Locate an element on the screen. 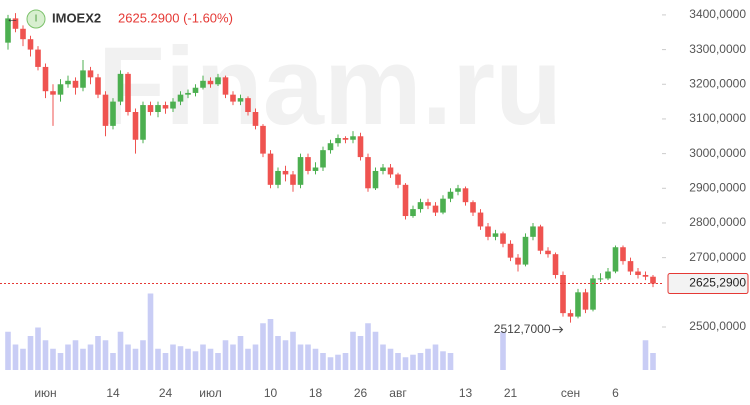 The image size is (750, 405). y-tick-label: 2800,0000 is located at coordinates (717, 222).